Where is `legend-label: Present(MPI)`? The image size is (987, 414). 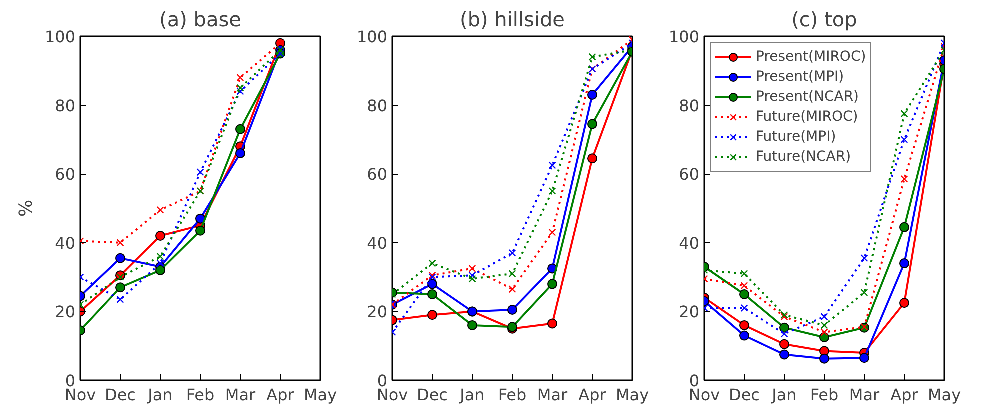 legend-label: Present(MPI) is located at coordinates (800, 77).